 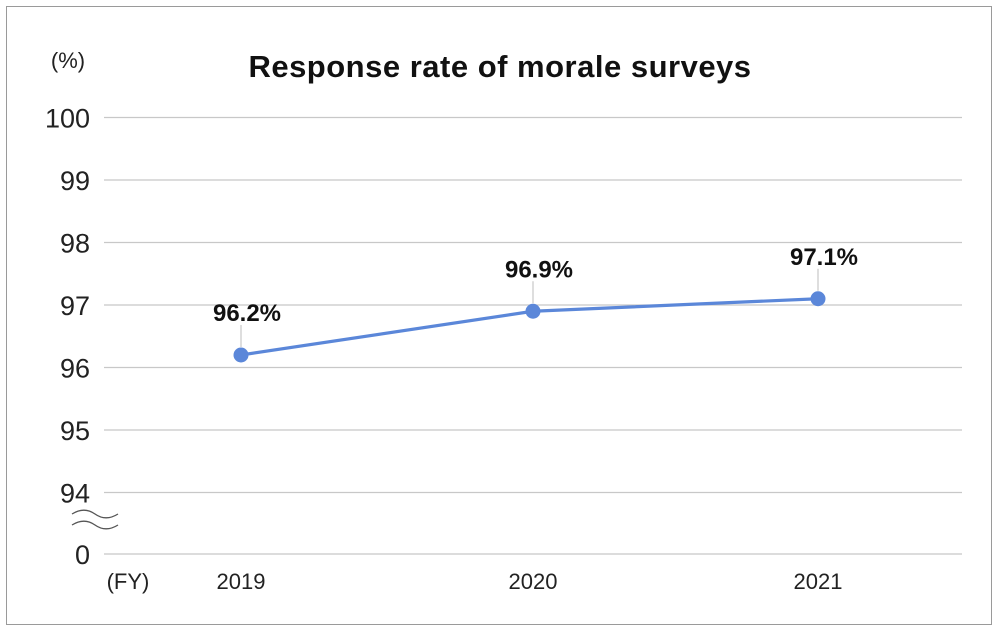 I want to click on data-label: 97.1%, so click(x=824, y=257).